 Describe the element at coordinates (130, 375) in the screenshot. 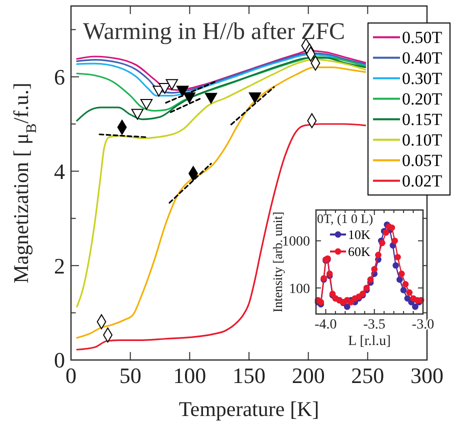

I see `x-tick-label: 50` at that location.